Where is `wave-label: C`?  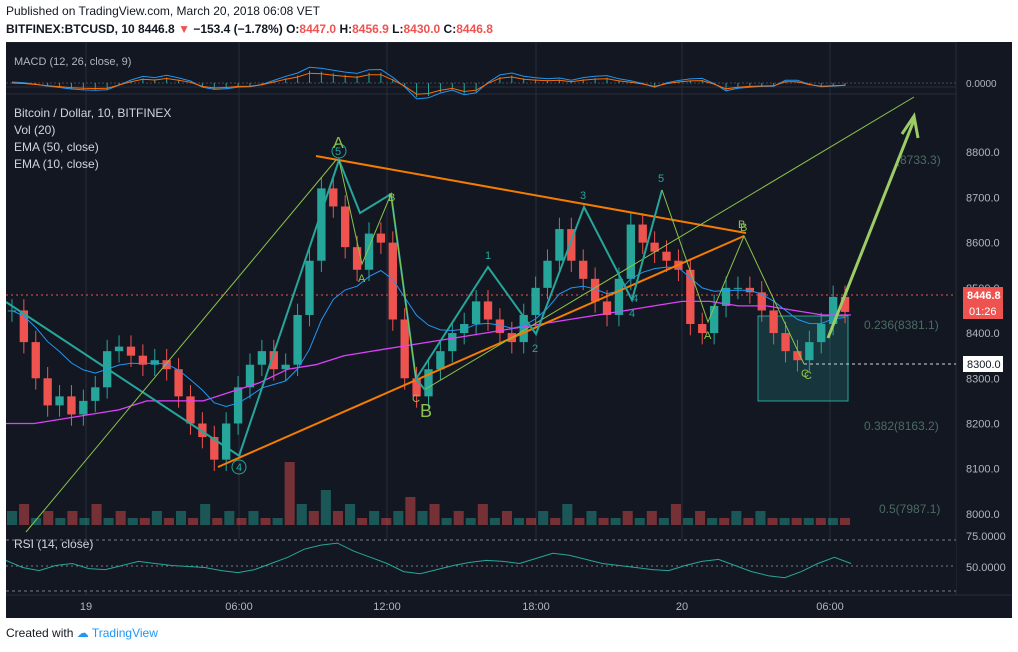
wave-label: C is located at coordinates (416, 399).